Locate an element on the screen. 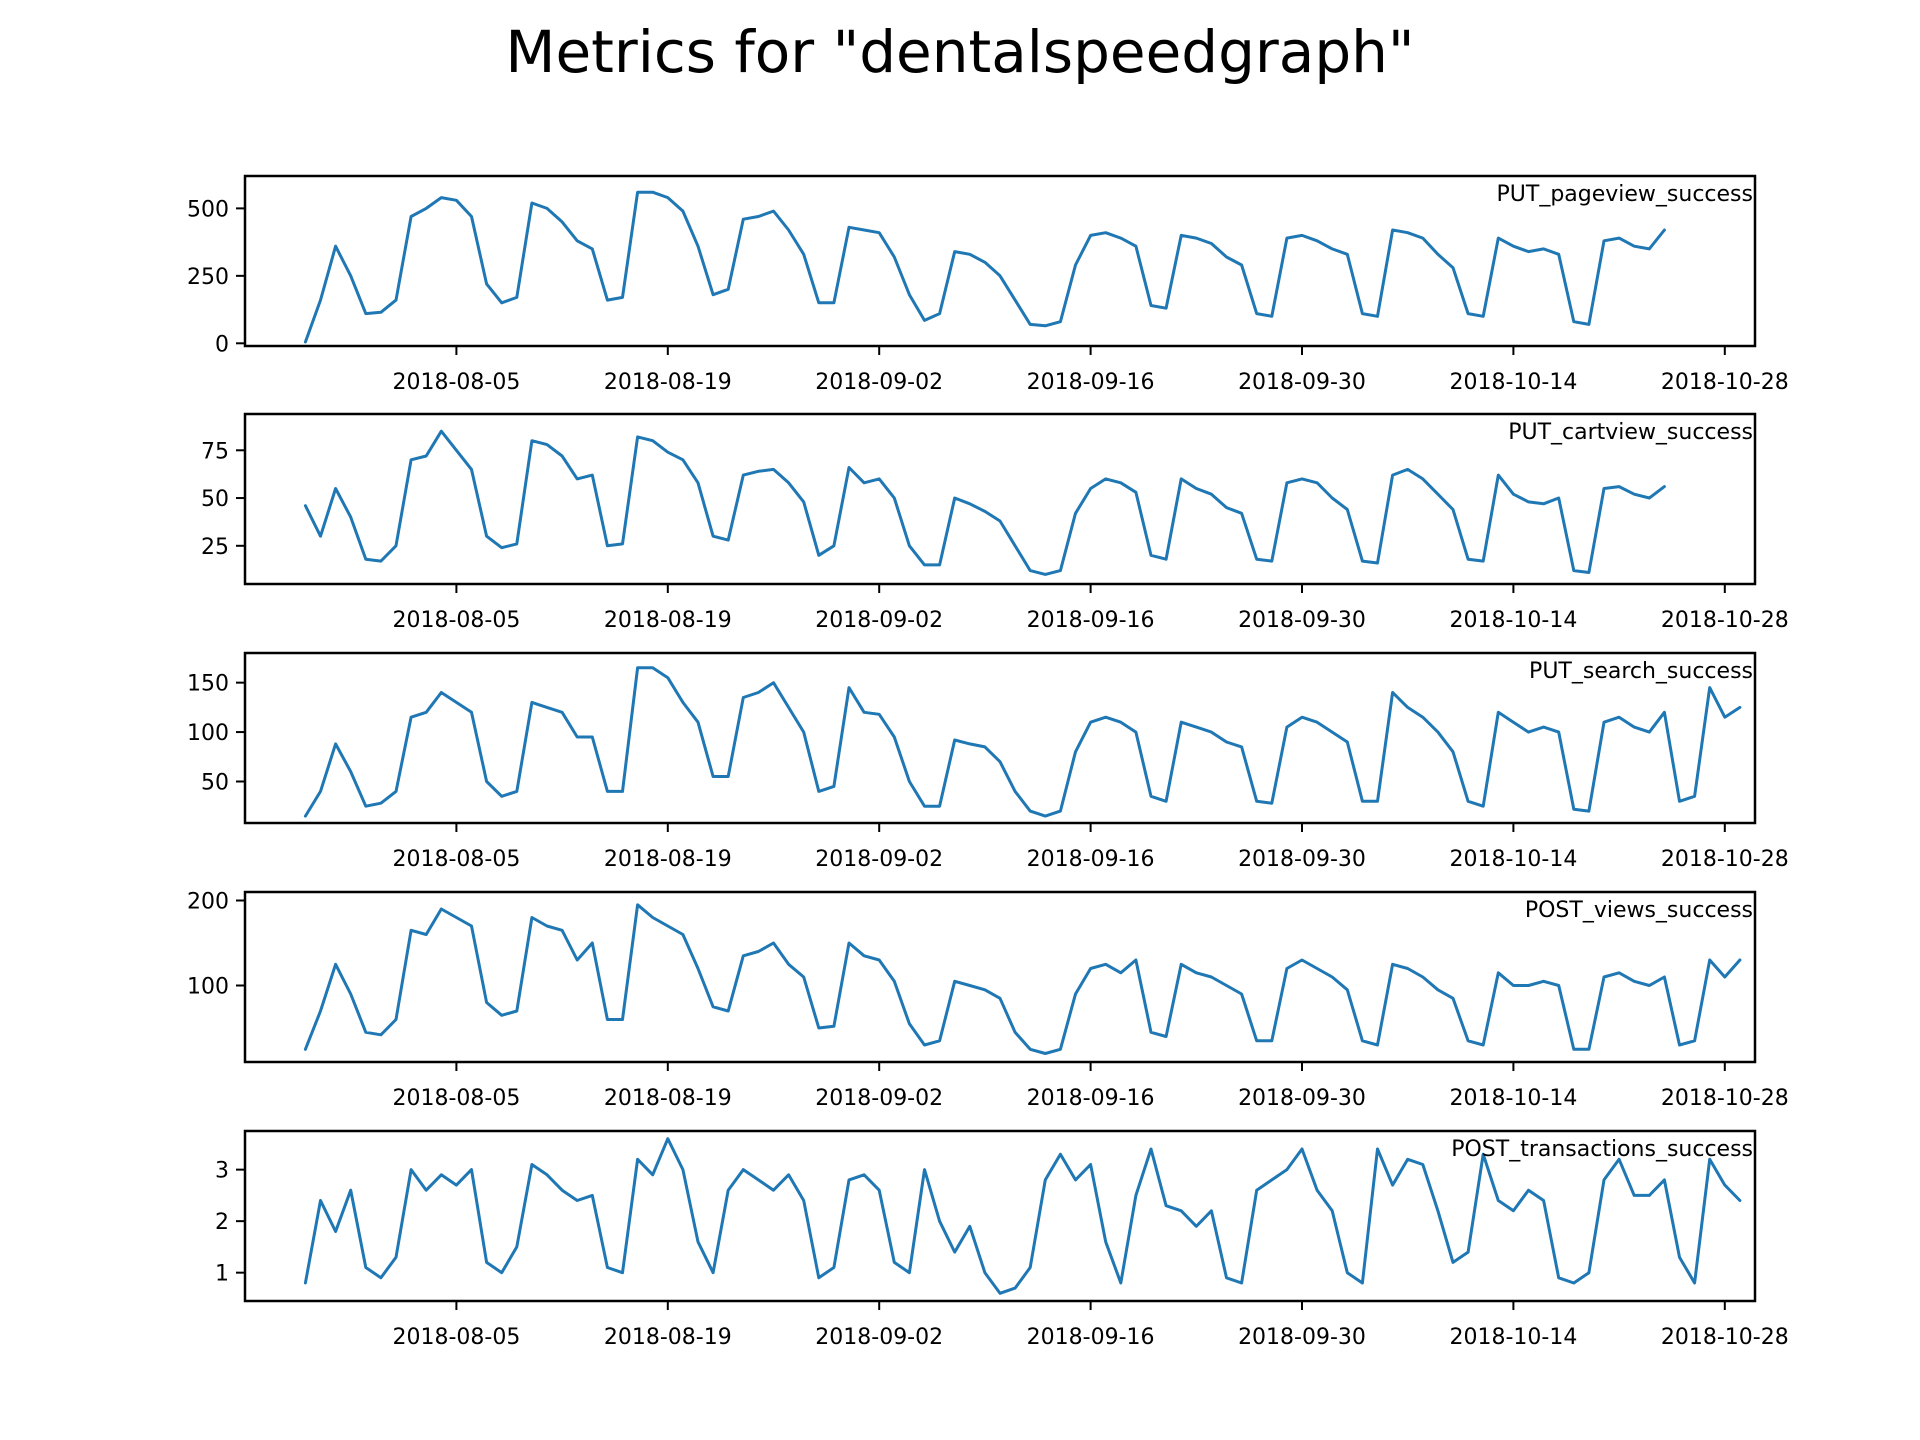 The height and width of the screenshot is (1440, 1920). series-label: PUT_pageview_success is located at coordinates (1625, 194).